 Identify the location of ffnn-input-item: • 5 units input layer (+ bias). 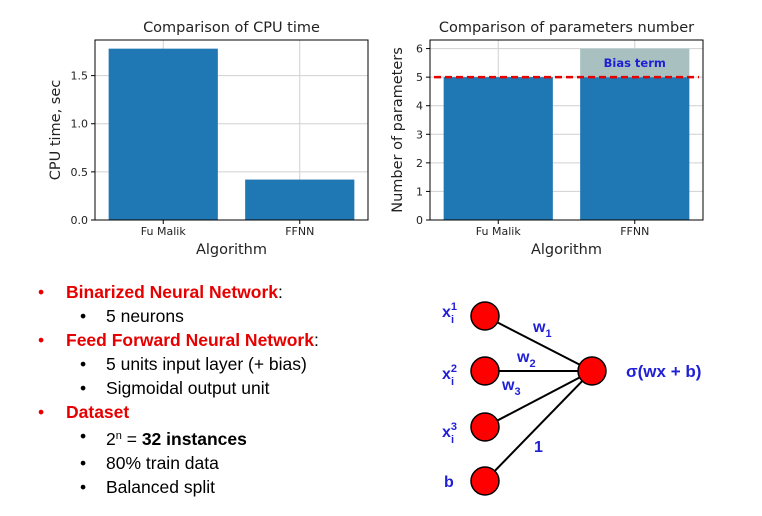
(223, 364).